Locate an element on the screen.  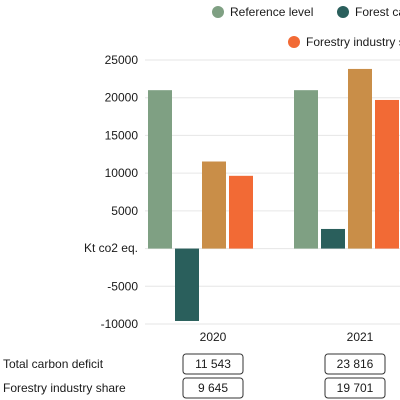
value-box-text: 9 645 is located at coordinates (213, 388).